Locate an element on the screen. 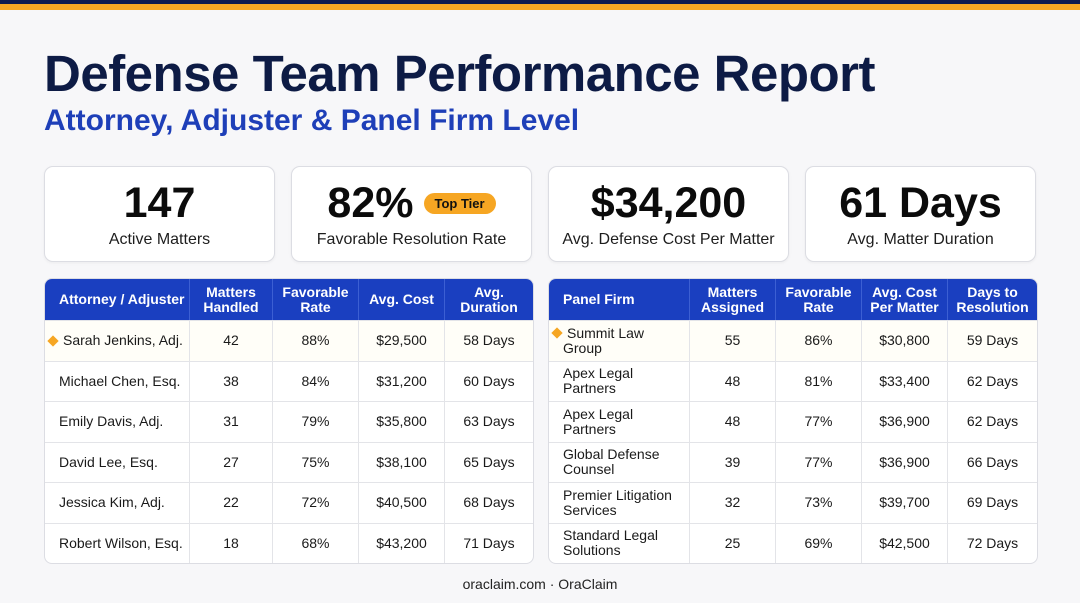 The width and height of the screenshot is (1080, 603). kpi-card-avg-defense-cost: $34,200 Avg. Defense Cost Per Matter is located at coordinates (668, 214).